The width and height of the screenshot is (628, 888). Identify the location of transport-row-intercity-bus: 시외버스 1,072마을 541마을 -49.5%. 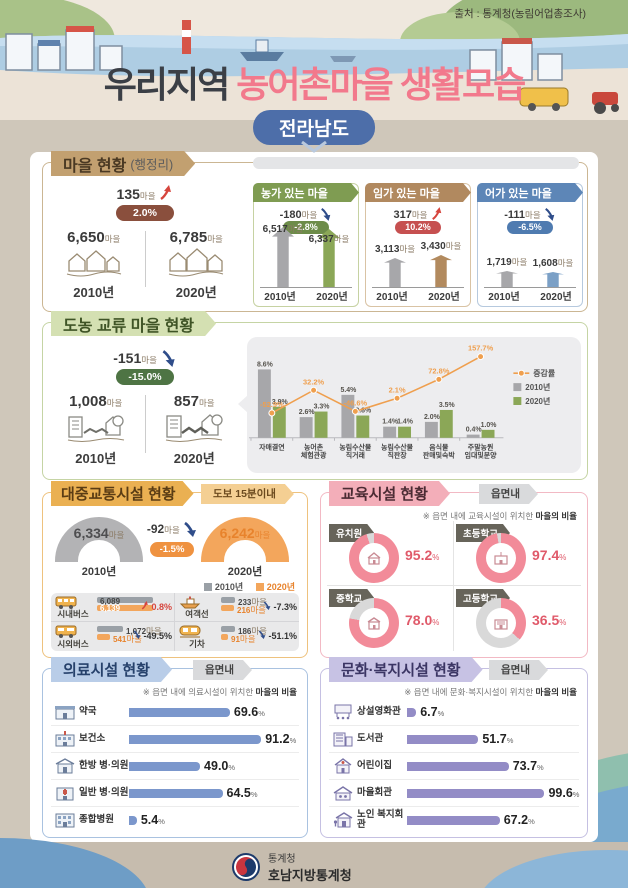
(113, 636).